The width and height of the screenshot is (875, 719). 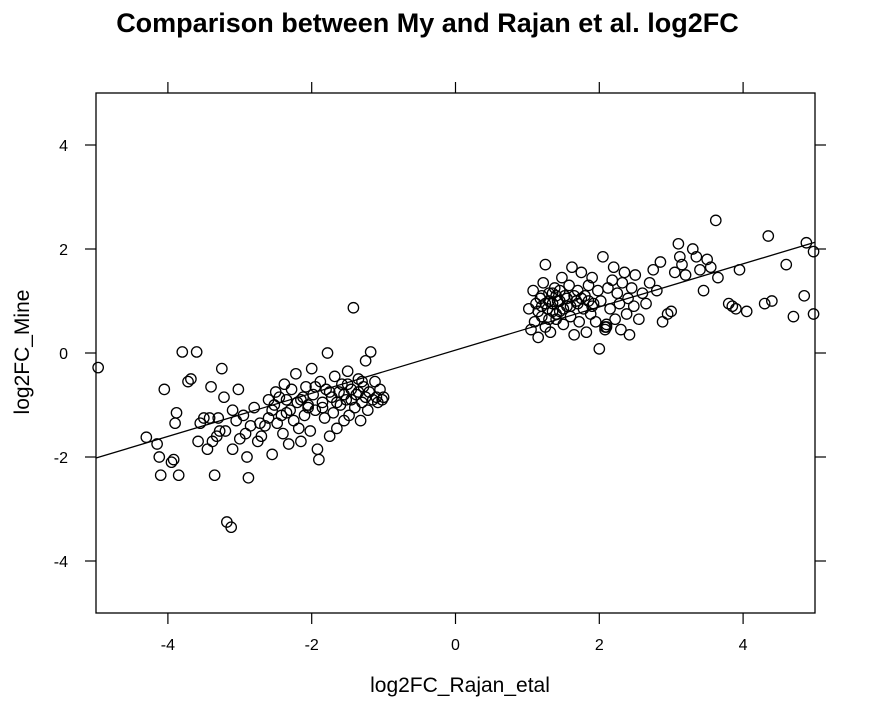 What do you see at coordinates (312, 645) in the screenshot?
I see `x-tick-label: -2` at bounding box center [312, 645].